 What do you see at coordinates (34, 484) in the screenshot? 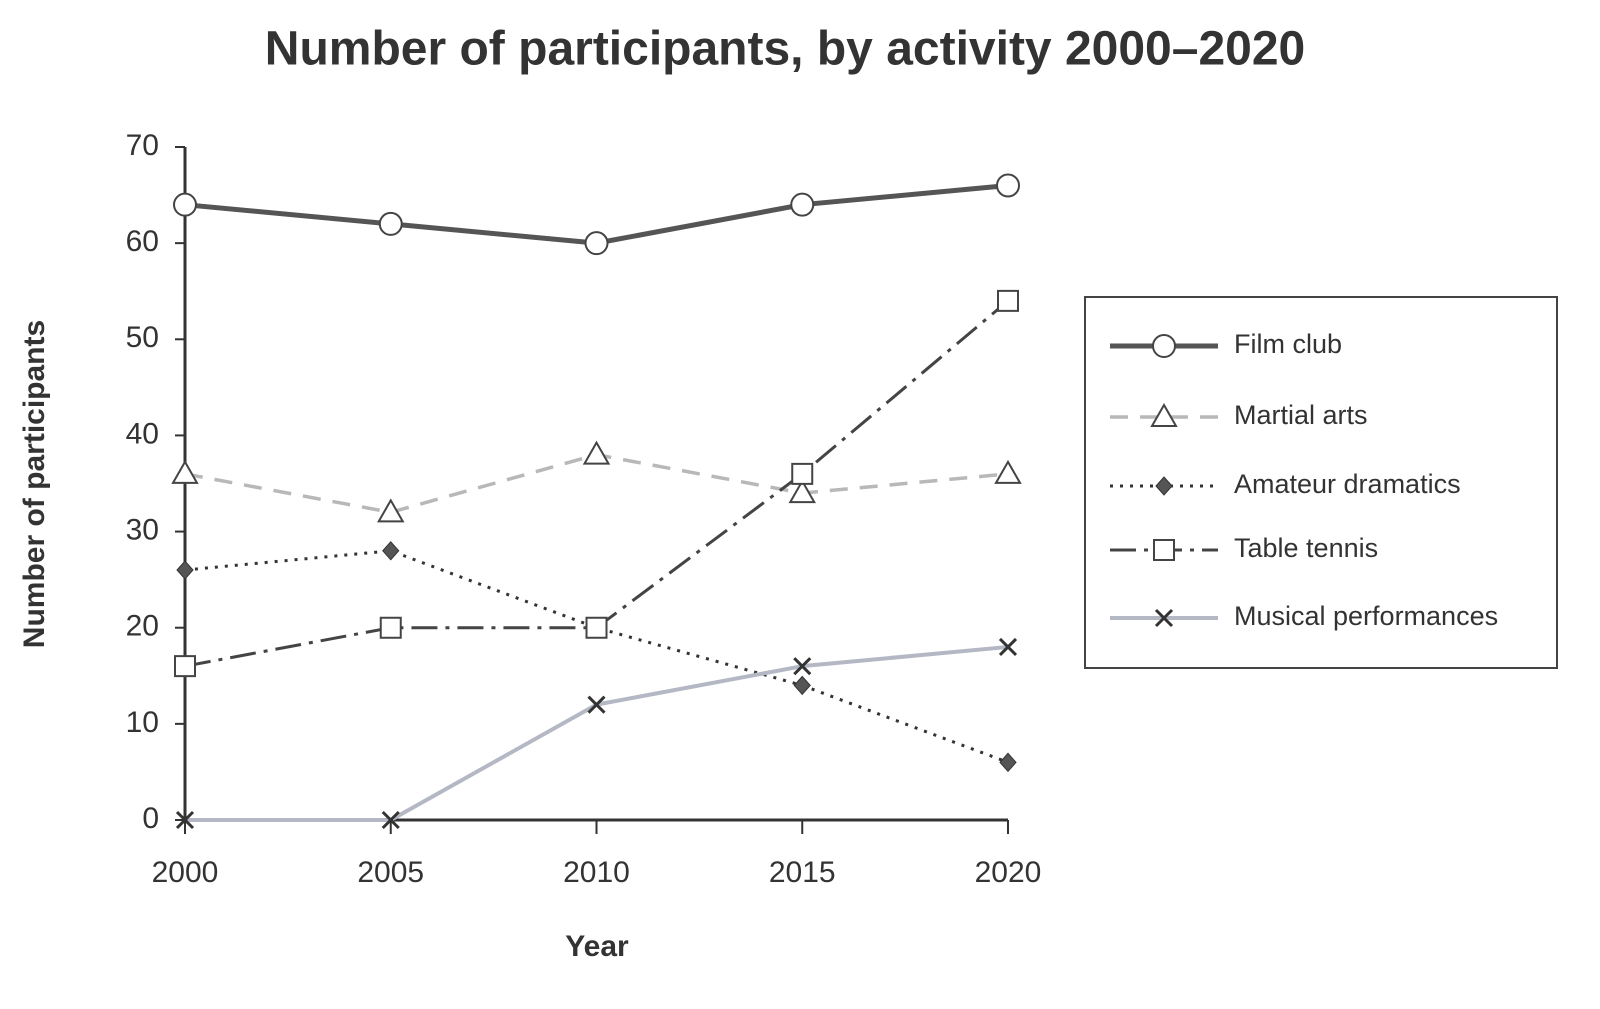
I see `y-axis-label: Number of participants` at bounding box center [34, 484].